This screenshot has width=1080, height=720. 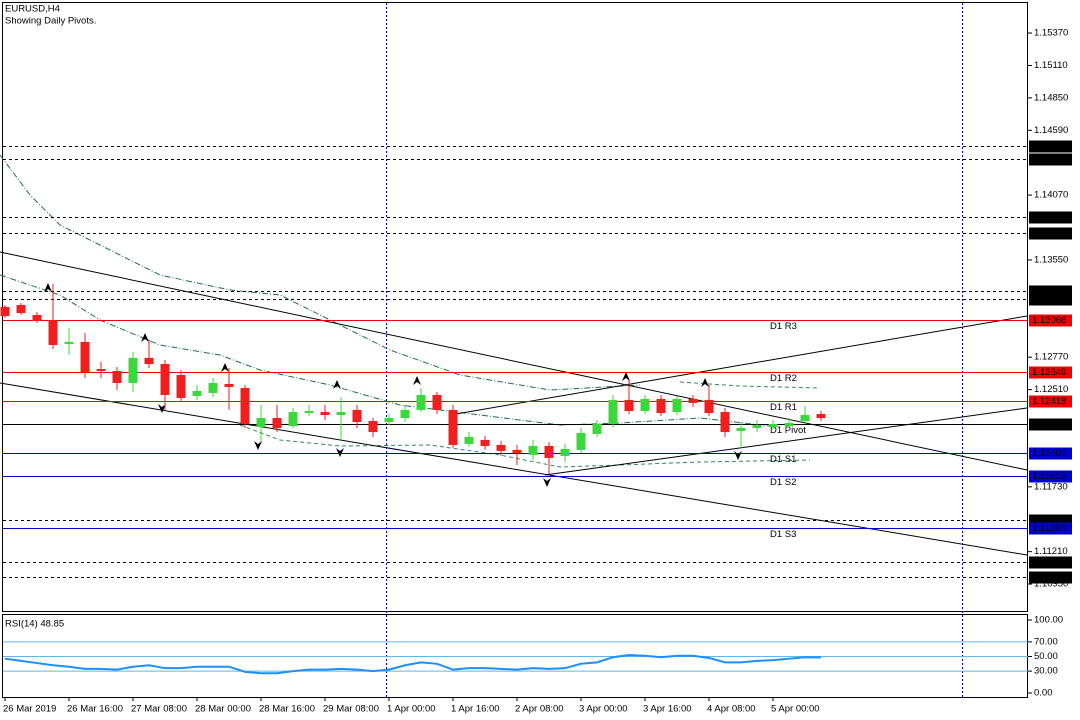 What do you see at coordinates (34, 624) in the screenshot?
I see `rsi-title: RSI(14) 48.85` at bounding box center [34, 624].